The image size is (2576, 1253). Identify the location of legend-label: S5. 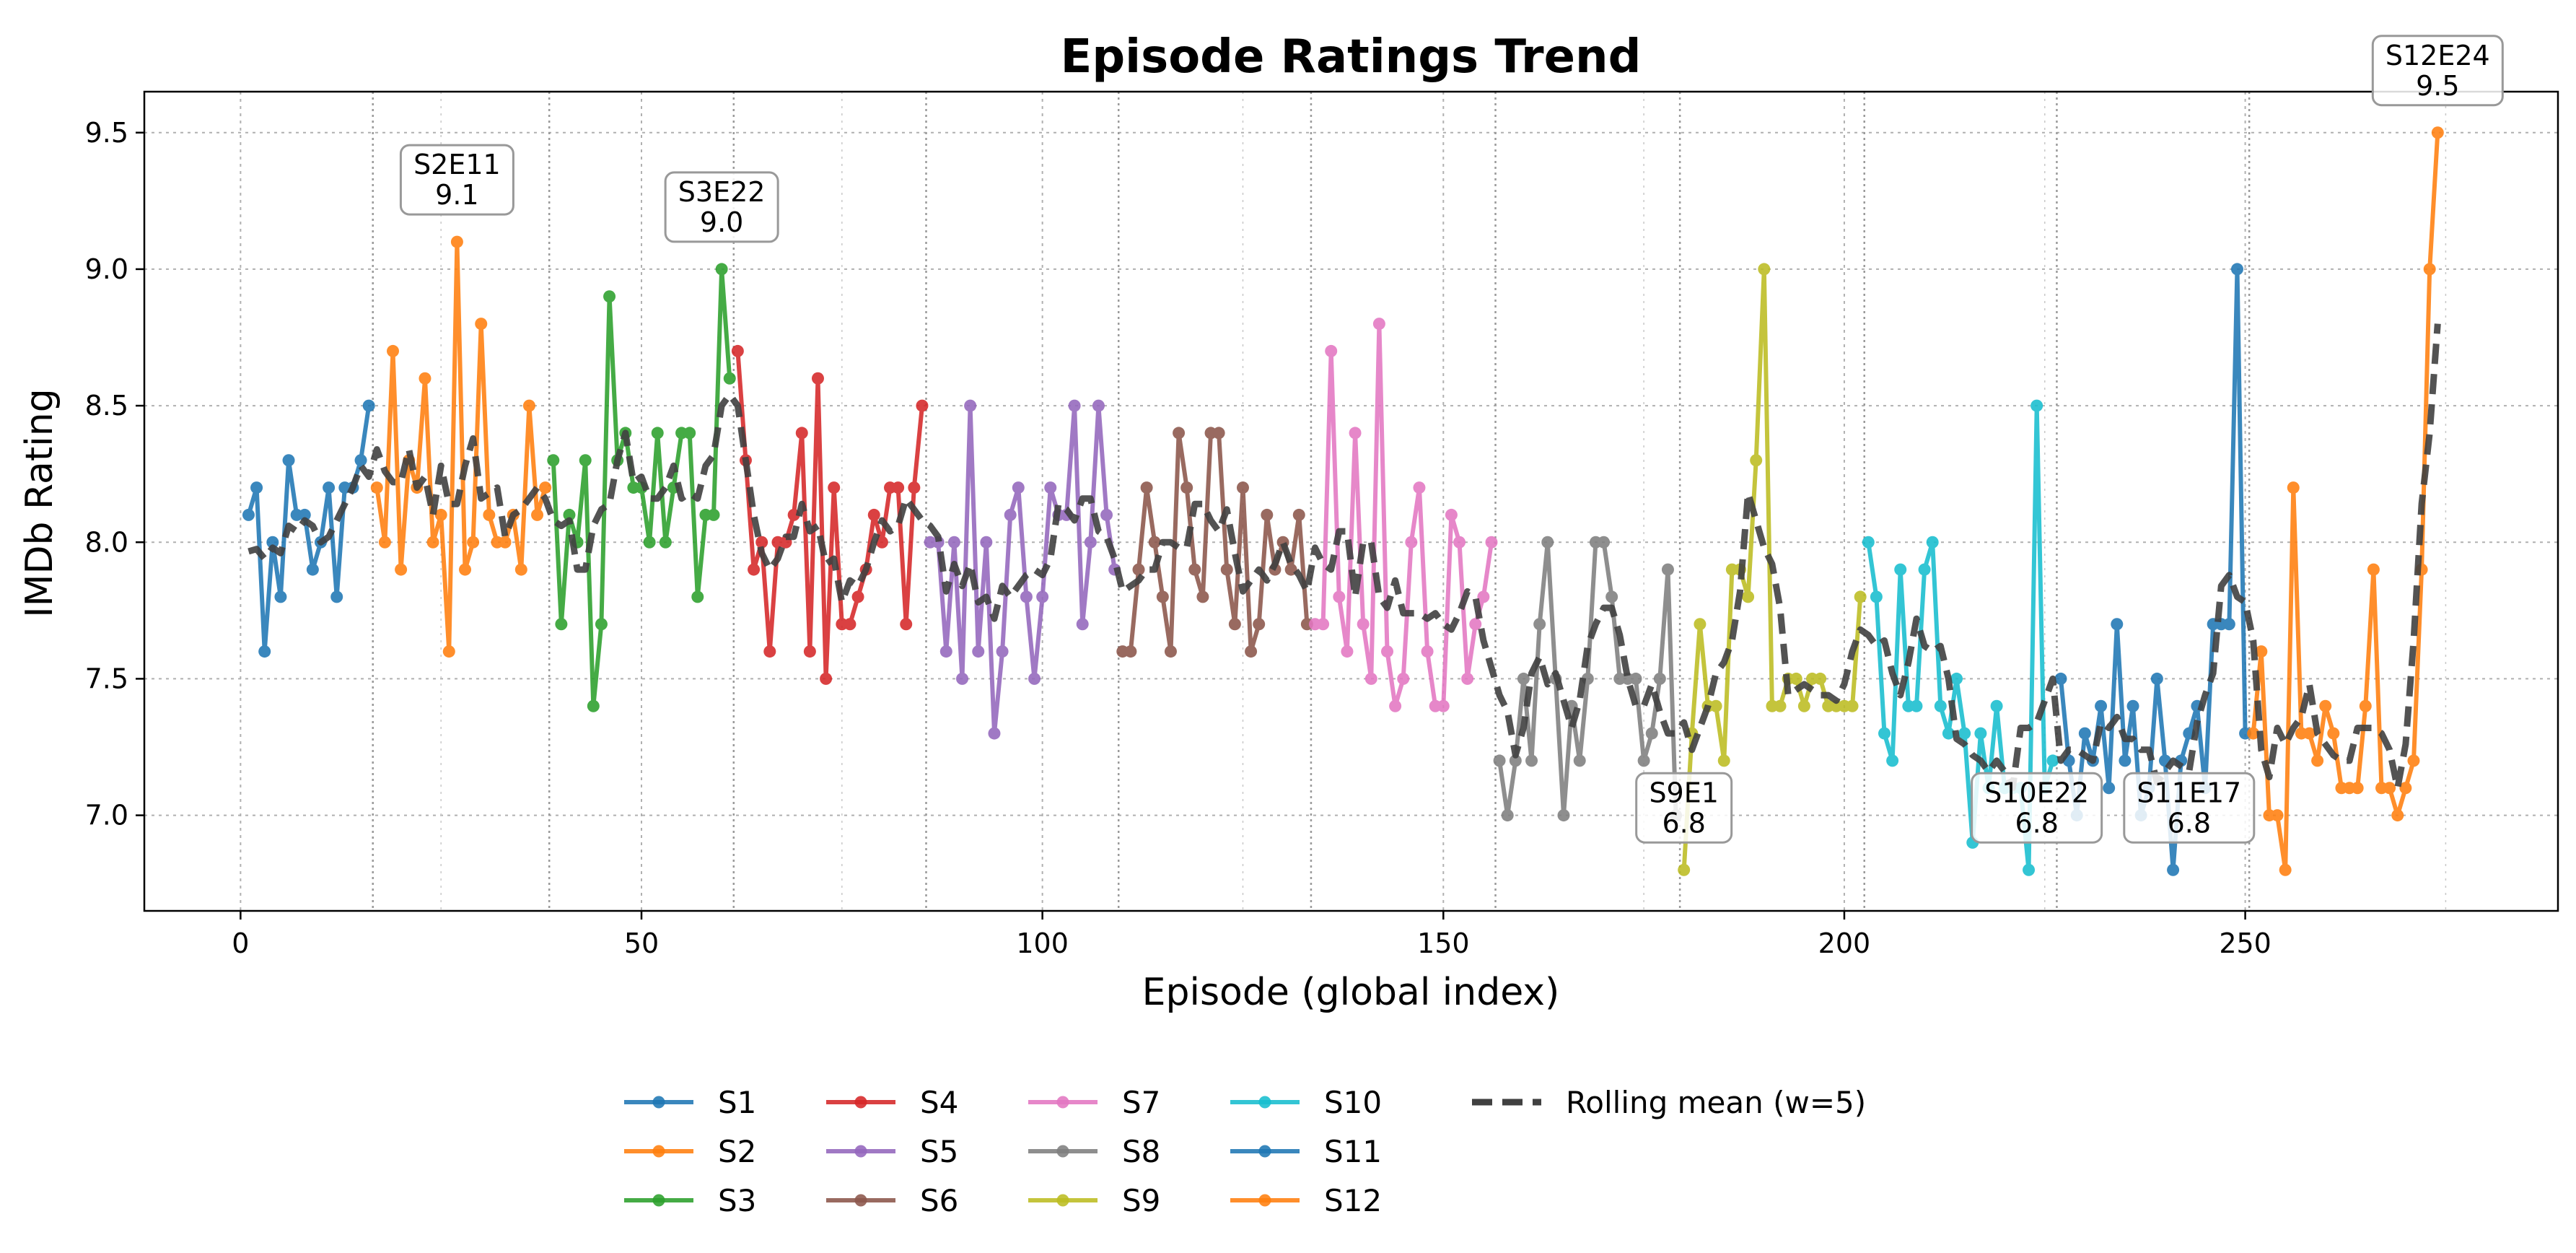
(939, 1151).